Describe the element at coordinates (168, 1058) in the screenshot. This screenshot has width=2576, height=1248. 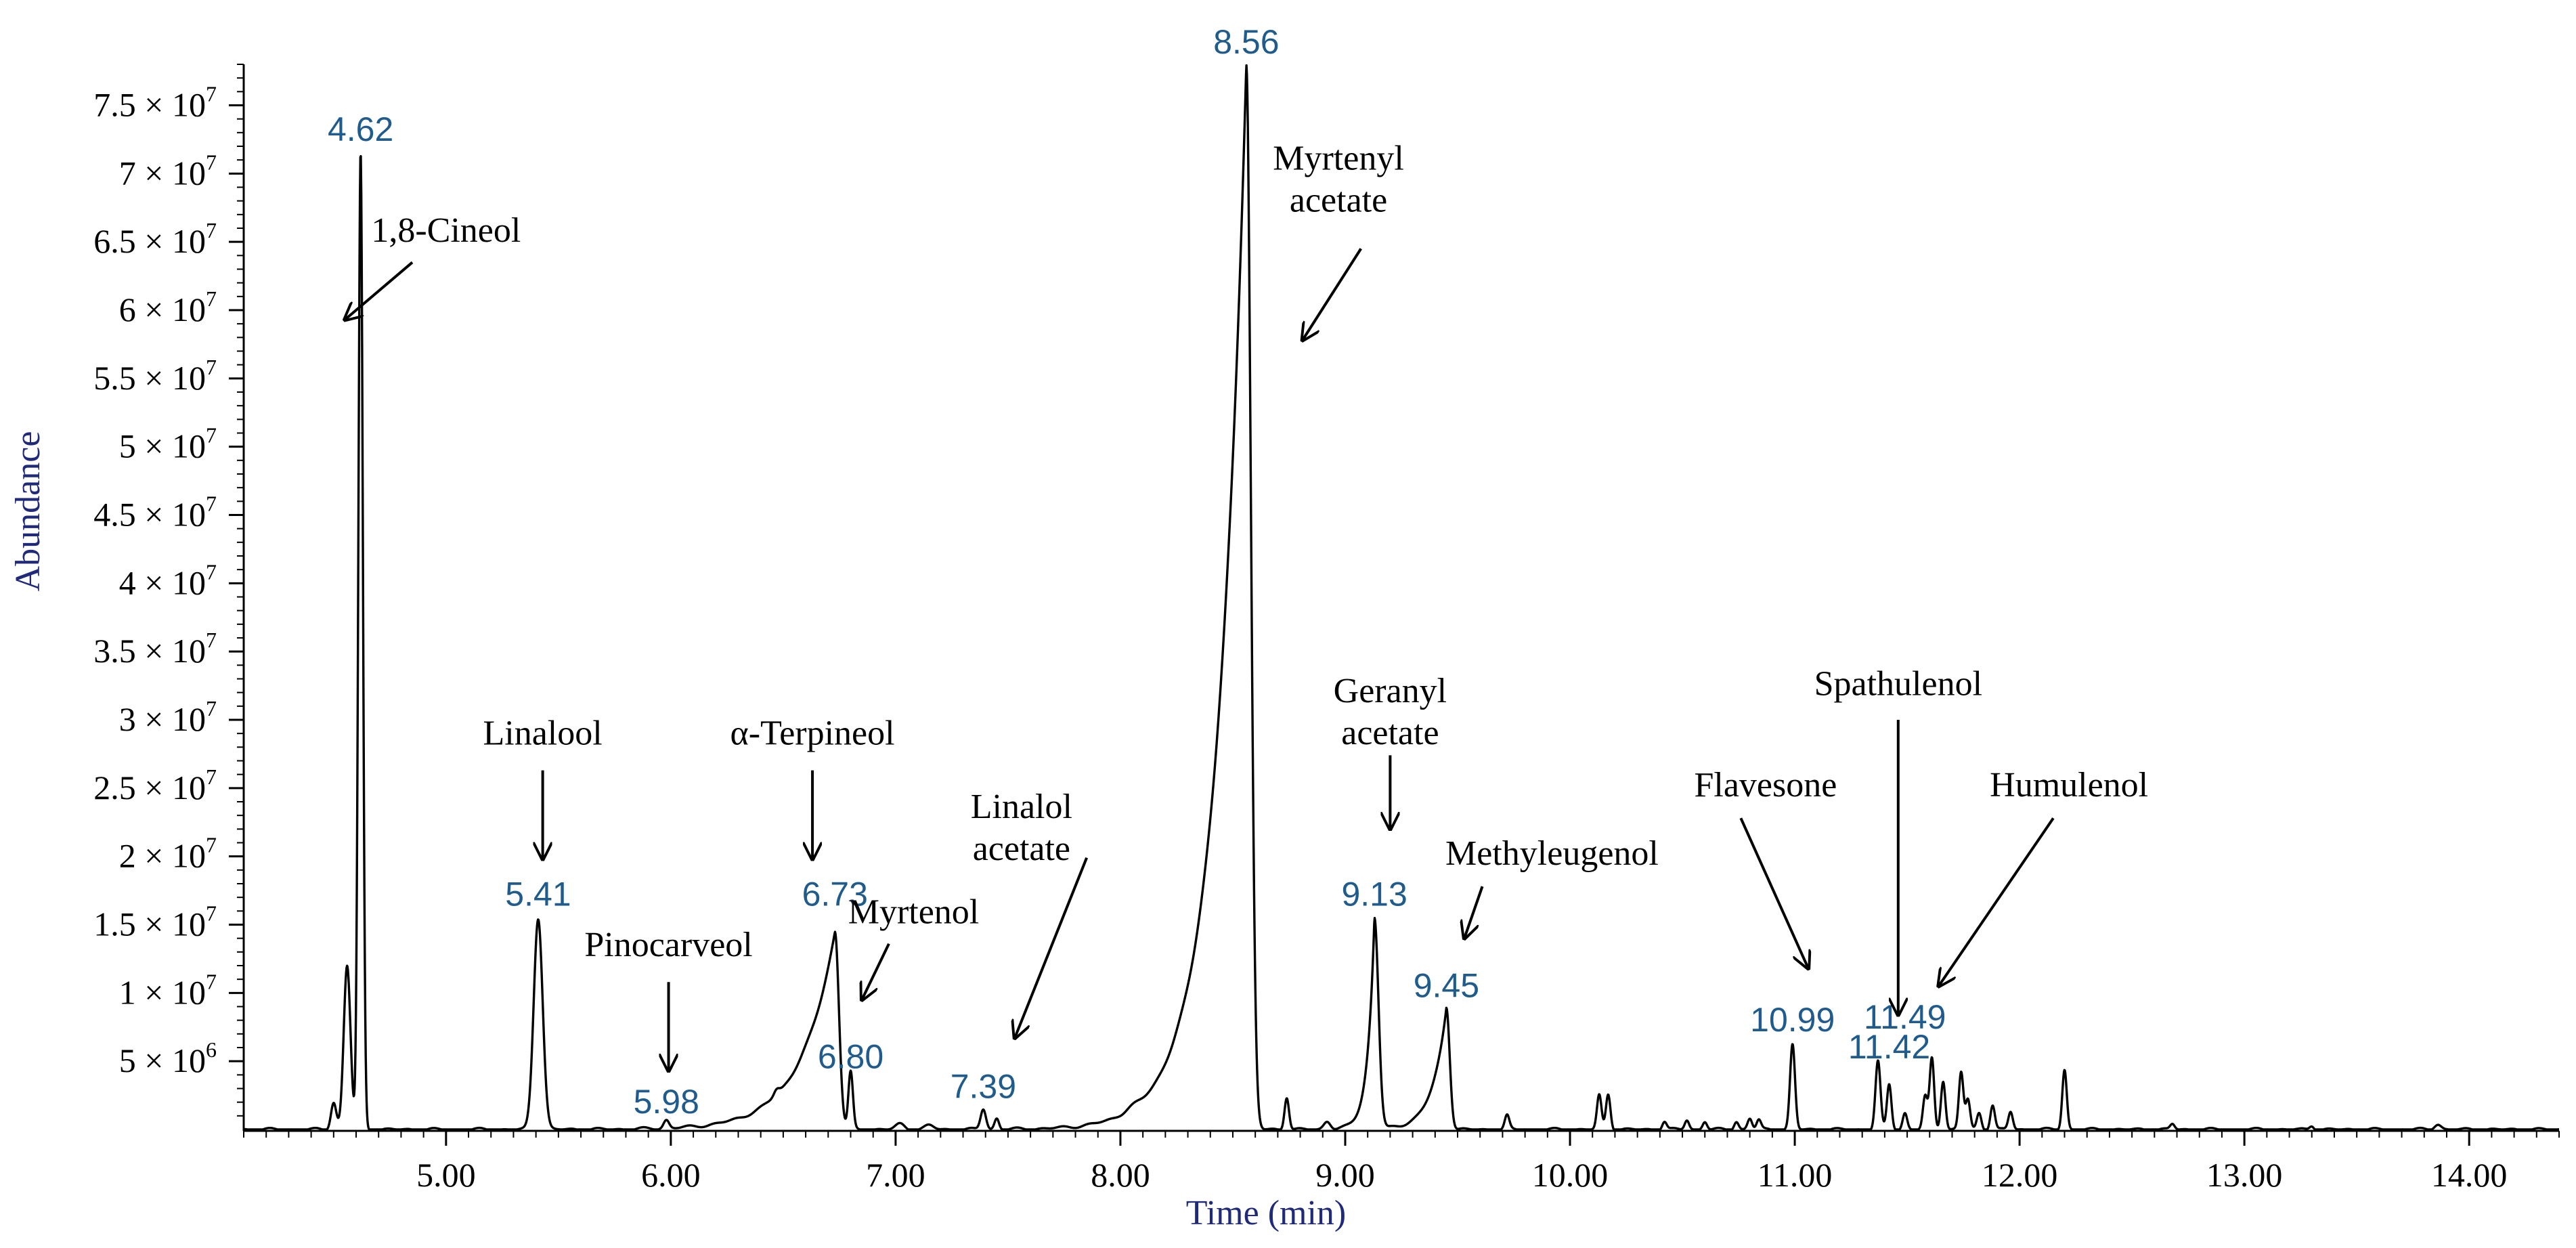
I see `y-tick-label-0: 5 × 10⁶` at that location.